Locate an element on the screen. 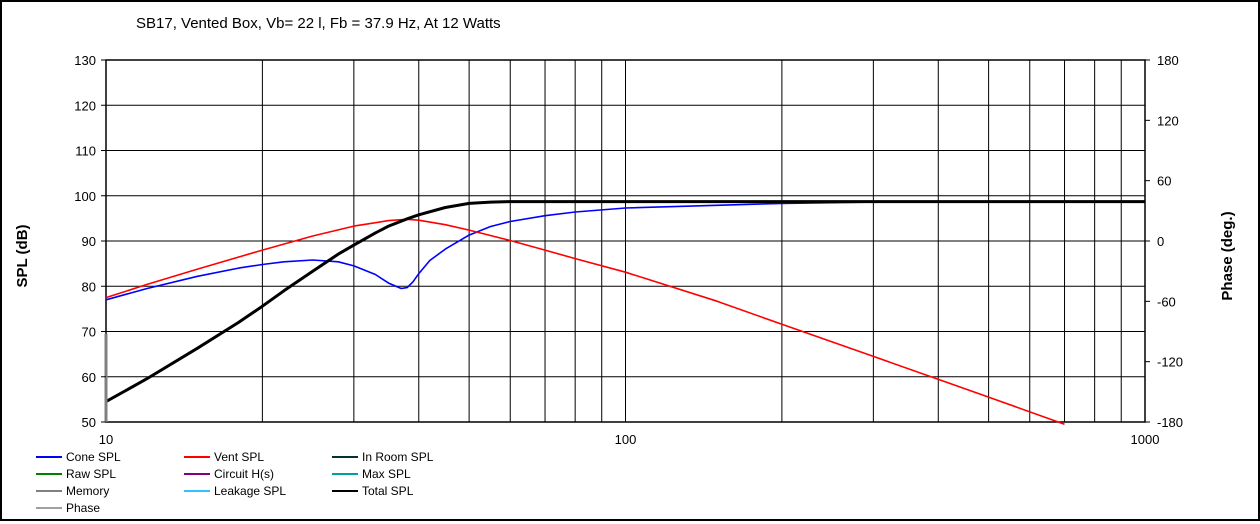  y-tick-label: 100 is located at coordinates (85, 196).